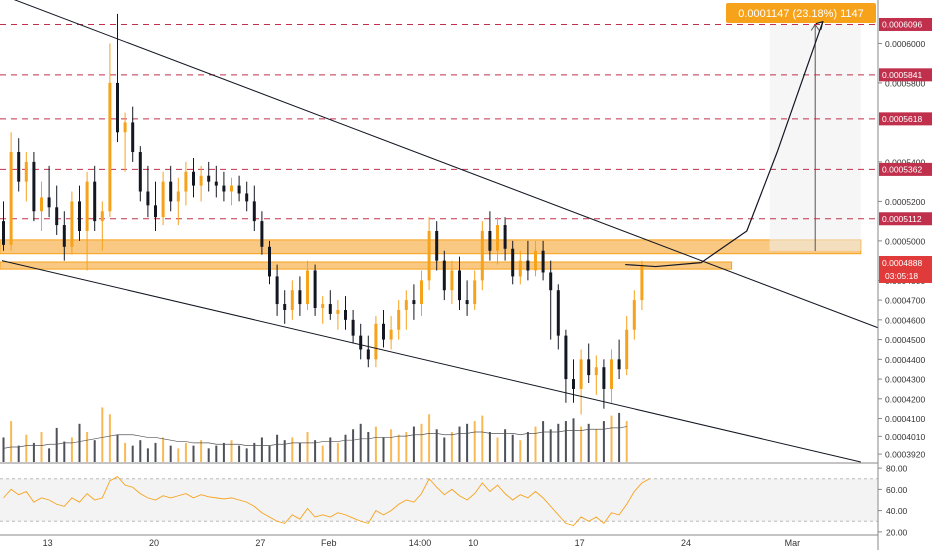 This screenshot has height=550, width=932. Describe the element at coordinates (905, 162) in the screenshot. I see `price-tick-label: 0.0005400` at that location.